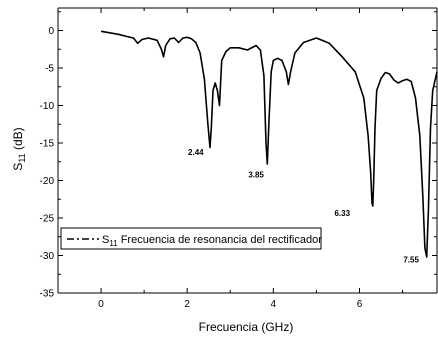 Image resolution: width=438 pixels, height=338 pixels. I want to click on legend-box, so click(191, 238).